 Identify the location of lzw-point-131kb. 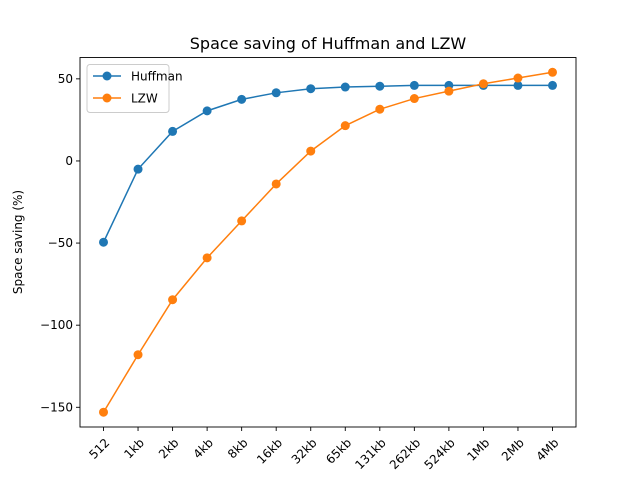
(380, 109).